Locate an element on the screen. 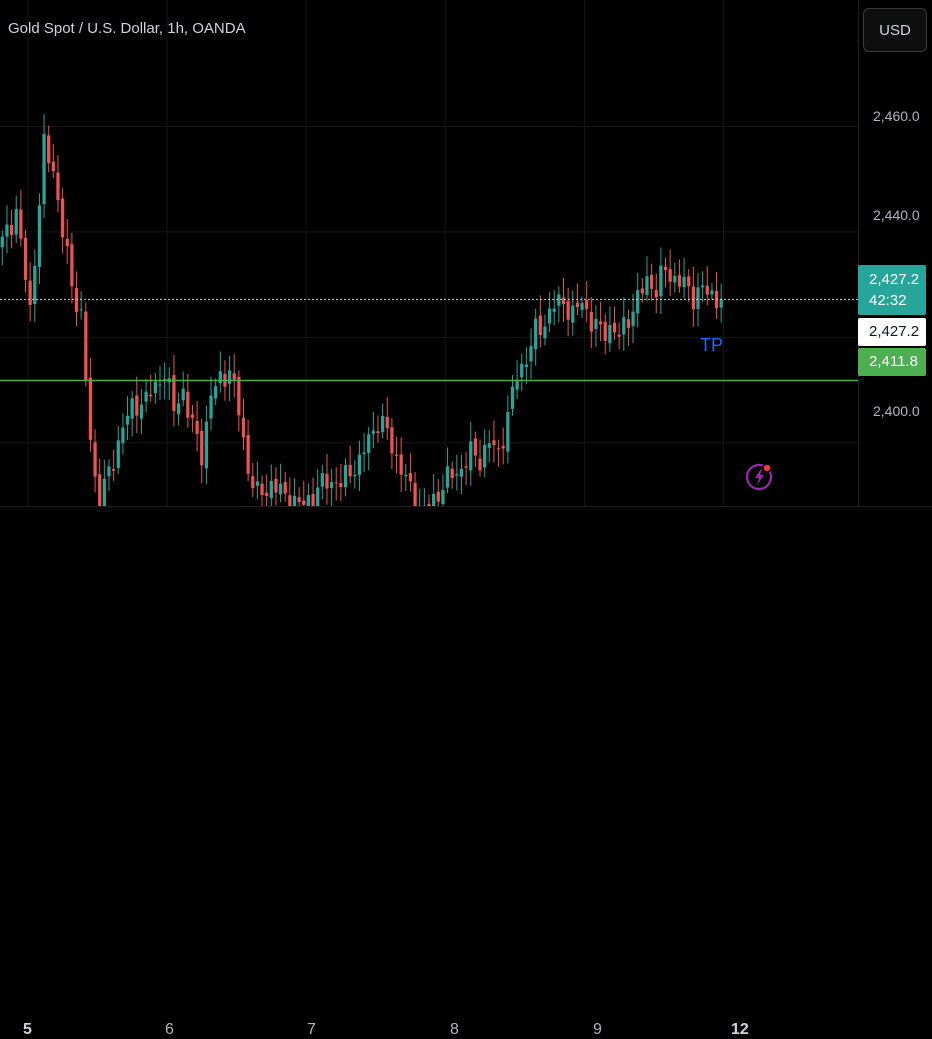 The height and width of the screenshot is (1039, 932). time-axis: 5 6 7 8 9 12 is located at coordinates (466, 528).